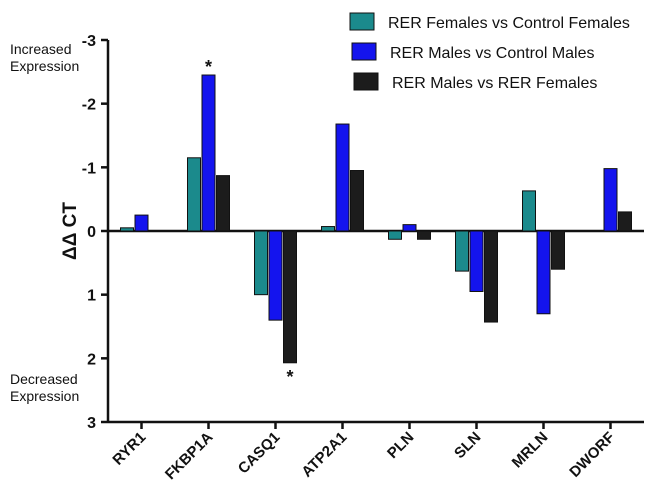 The height and width of the screenshot is (486, 656). I want to click on x-tick-label: ATP2A1, so click(324, 455).